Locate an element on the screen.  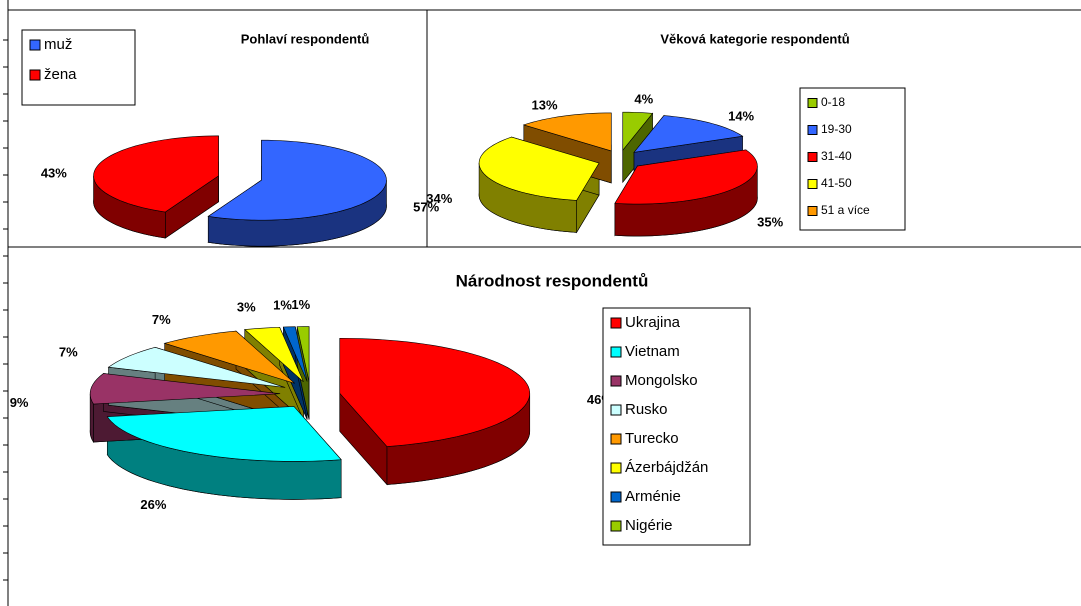
data-label: 43% is located at coordinates (54, 173).